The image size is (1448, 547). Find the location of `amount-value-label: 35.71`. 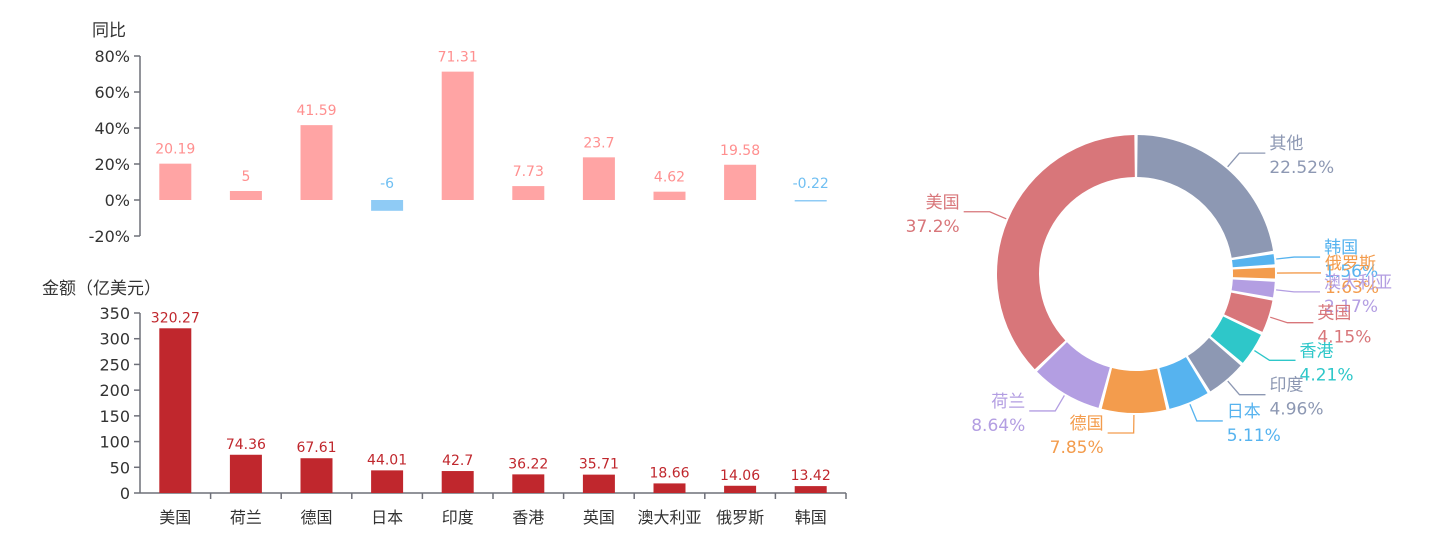

amount-value-label: 35.71 is located at coordinates (599, 465).